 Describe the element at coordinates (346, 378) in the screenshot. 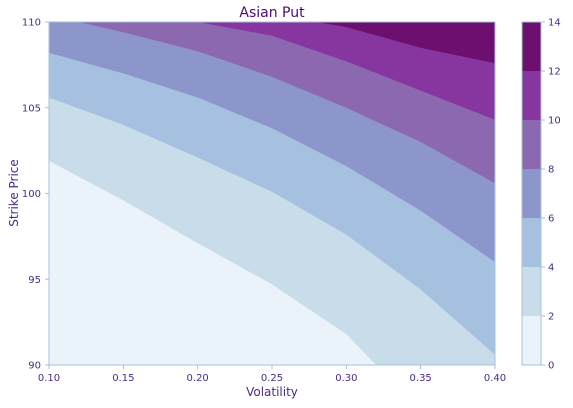

I see `x-tick-label: 0.30` at that location.